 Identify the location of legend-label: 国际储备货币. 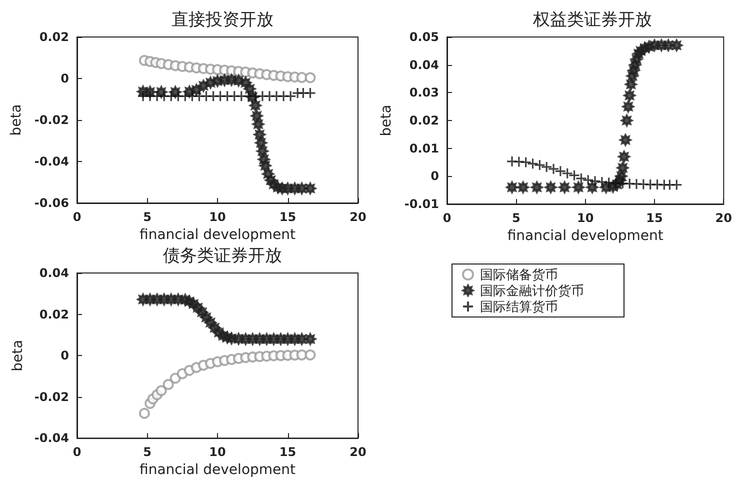
(519, 274).